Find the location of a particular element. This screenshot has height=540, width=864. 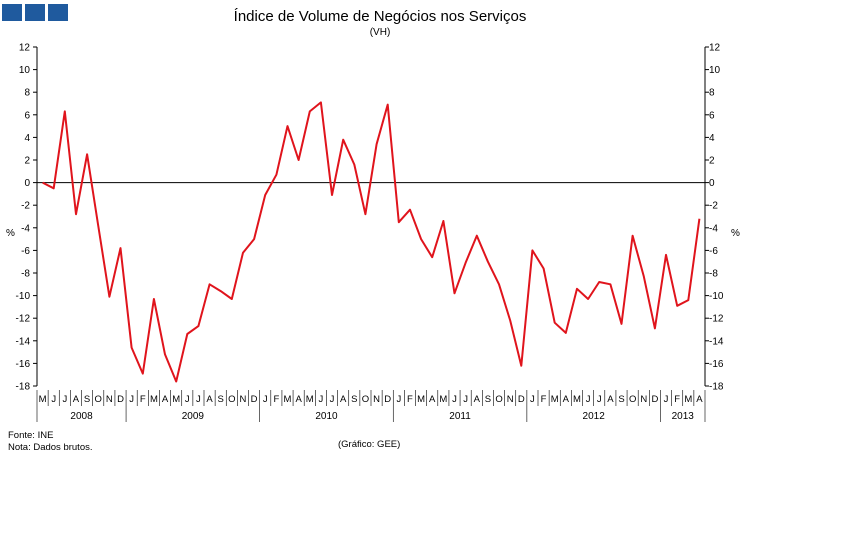

y-tick-label-right: 6 is located at coordinates (712, 115).